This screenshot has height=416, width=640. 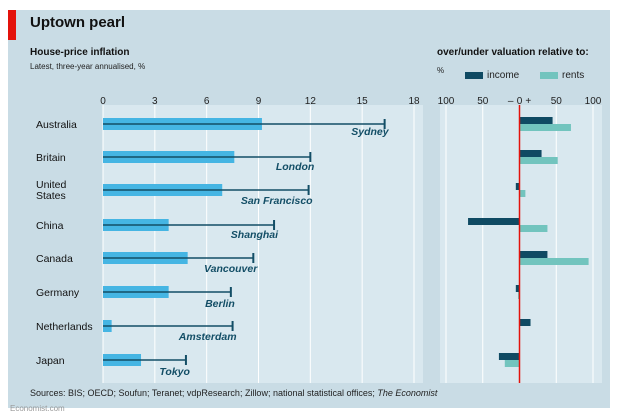 What do you see at coordinates (259, 101) in the screenshot?
I see `left-tick-label: 9` at bounding box center [259, 101].